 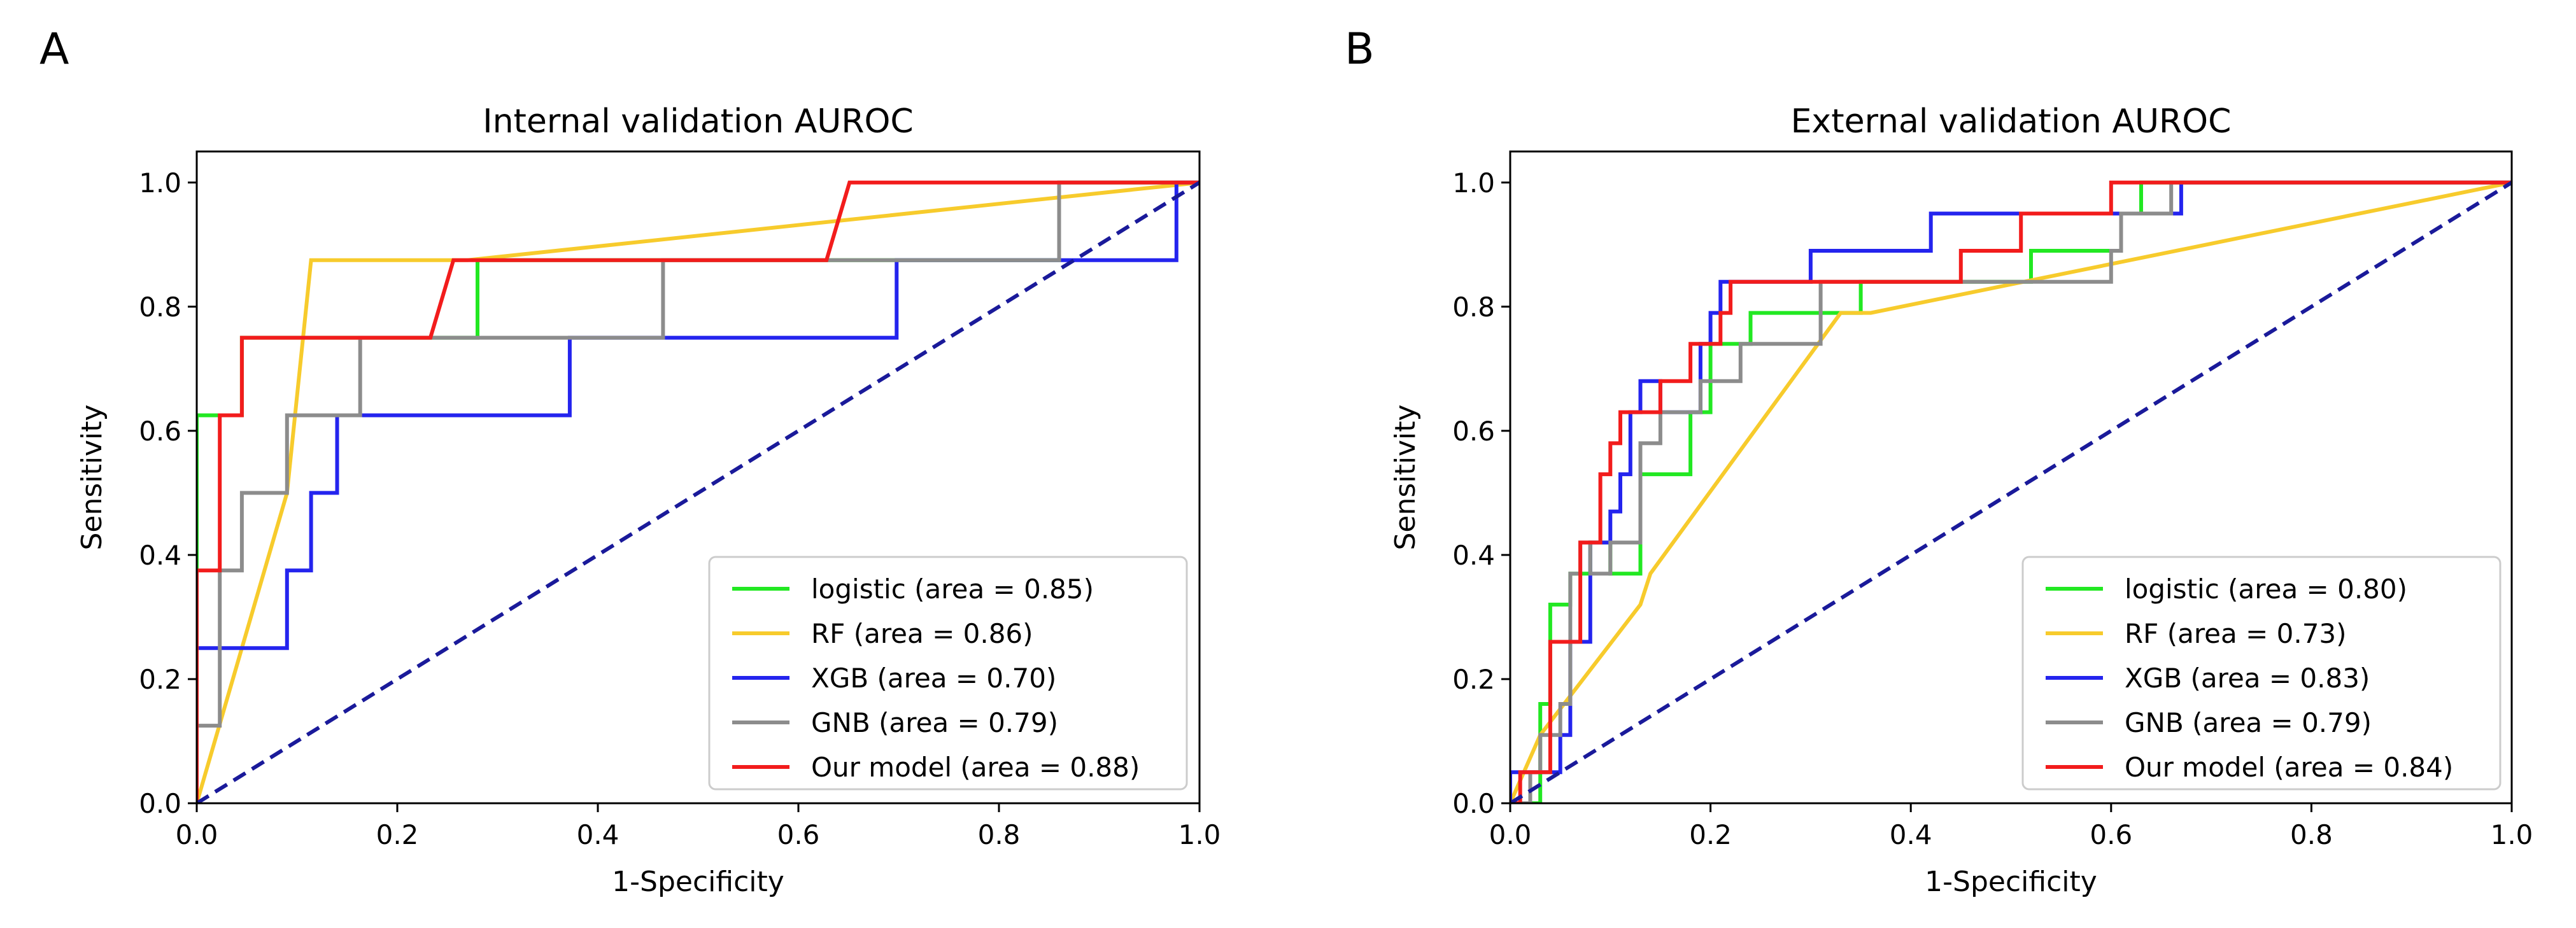 I want to click on legend-label: RF (area = 0.86), so click(x=922, y=633).